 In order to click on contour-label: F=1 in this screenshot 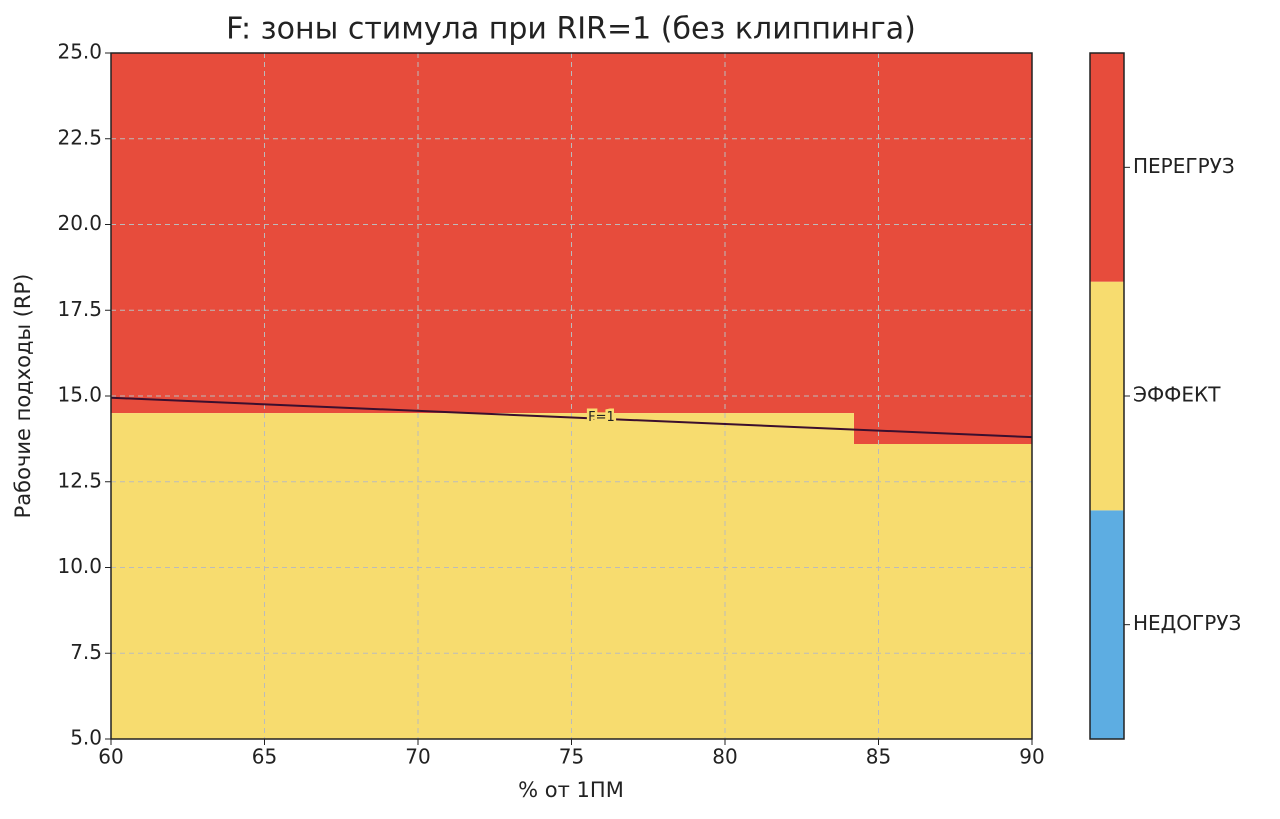, I will do `click(601, 417)`.